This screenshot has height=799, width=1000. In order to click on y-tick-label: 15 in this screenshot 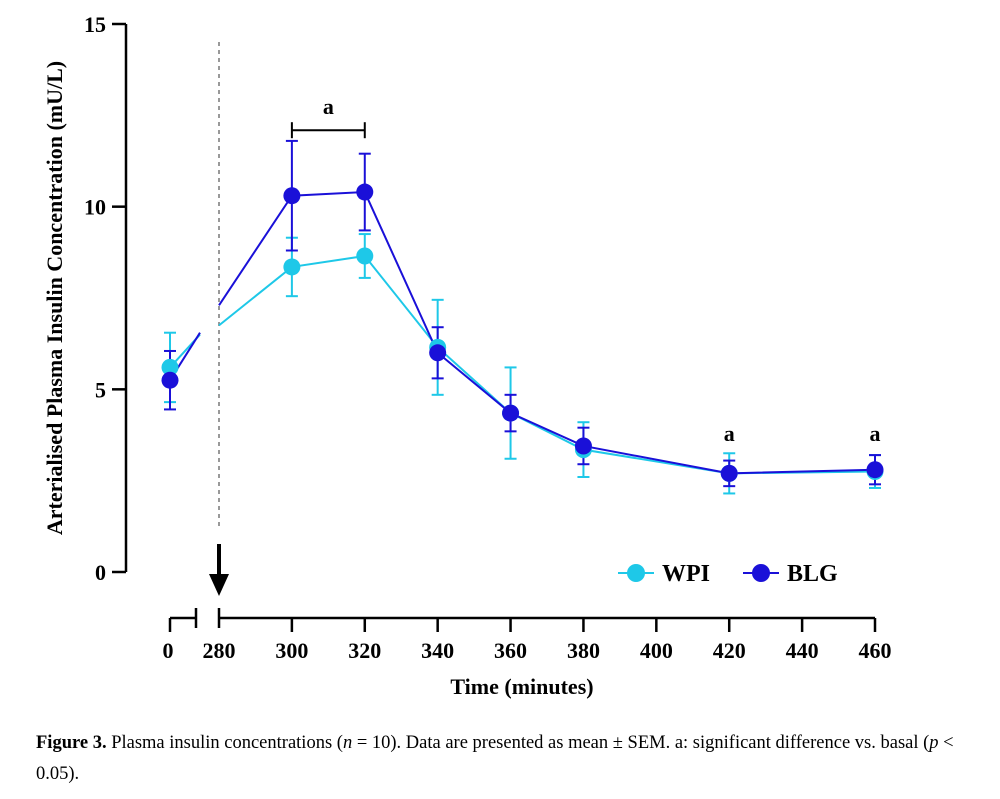, I will do `click(95, 24)`.